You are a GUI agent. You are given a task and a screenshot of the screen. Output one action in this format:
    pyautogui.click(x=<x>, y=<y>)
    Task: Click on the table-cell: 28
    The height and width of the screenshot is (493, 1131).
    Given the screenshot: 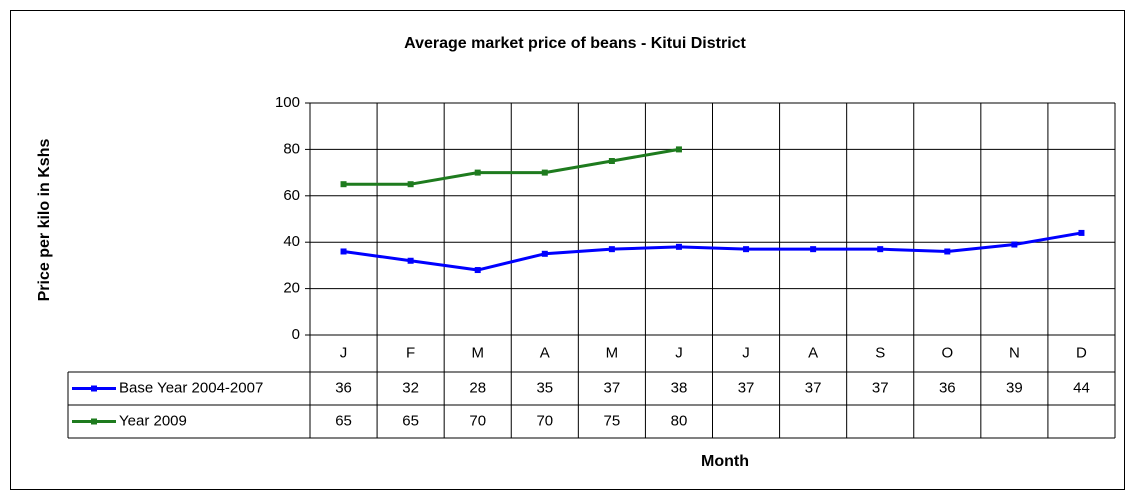 What is the action you would take?
    pyautogui.click(x=477, y=387)
    